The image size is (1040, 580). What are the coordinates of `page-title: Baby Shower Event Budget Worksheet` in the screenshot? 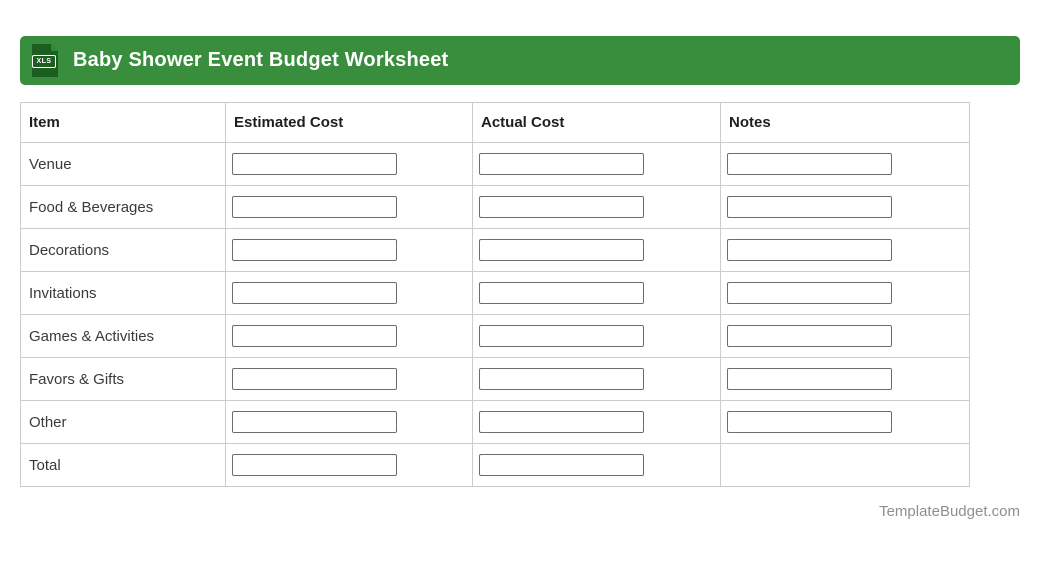 It's located at (261, 60).